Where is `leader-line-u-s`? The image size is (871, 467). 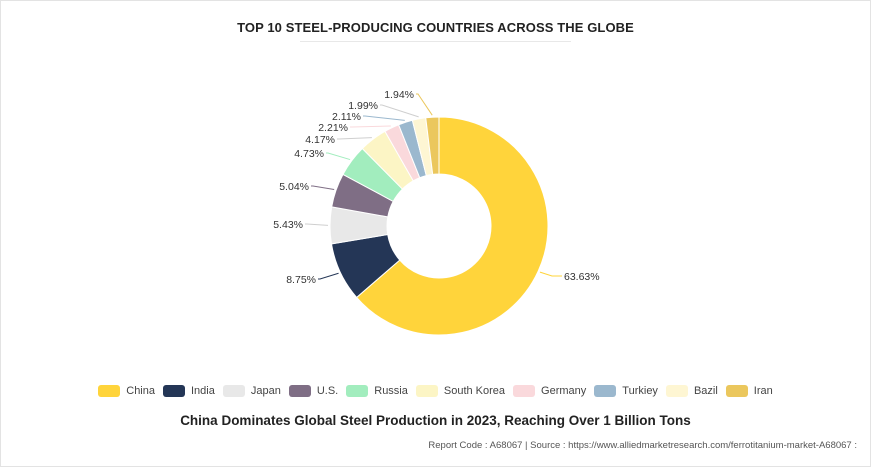
leader-line-u-s is located at coordinates (323, 188).